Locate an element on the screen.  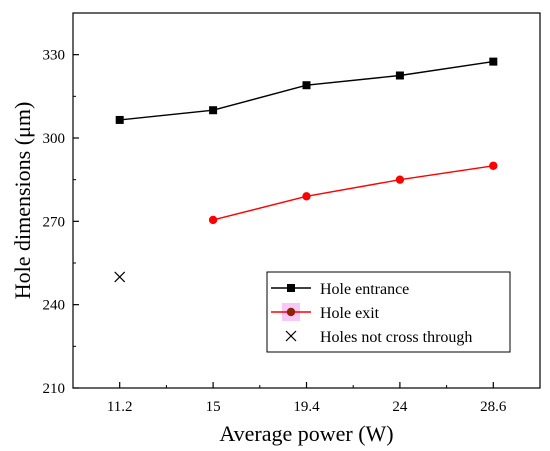
y-tick-label-300: 300 is located at coordinates (54, 139).